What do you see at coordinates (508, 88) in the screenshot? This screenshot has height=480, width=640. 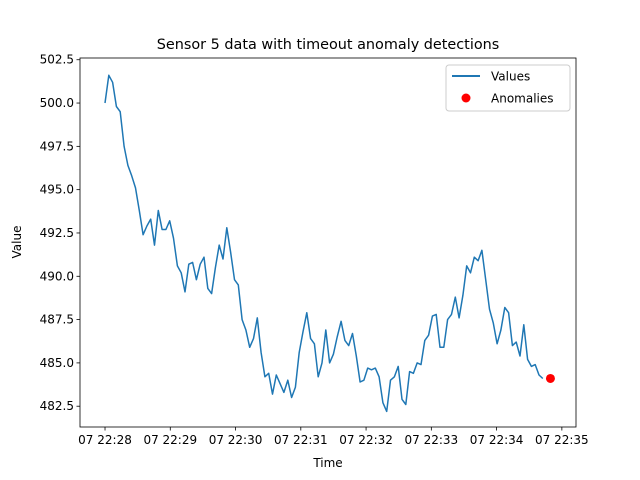 I see `legend: Values Anomalies` at bounding box center [508, 88].